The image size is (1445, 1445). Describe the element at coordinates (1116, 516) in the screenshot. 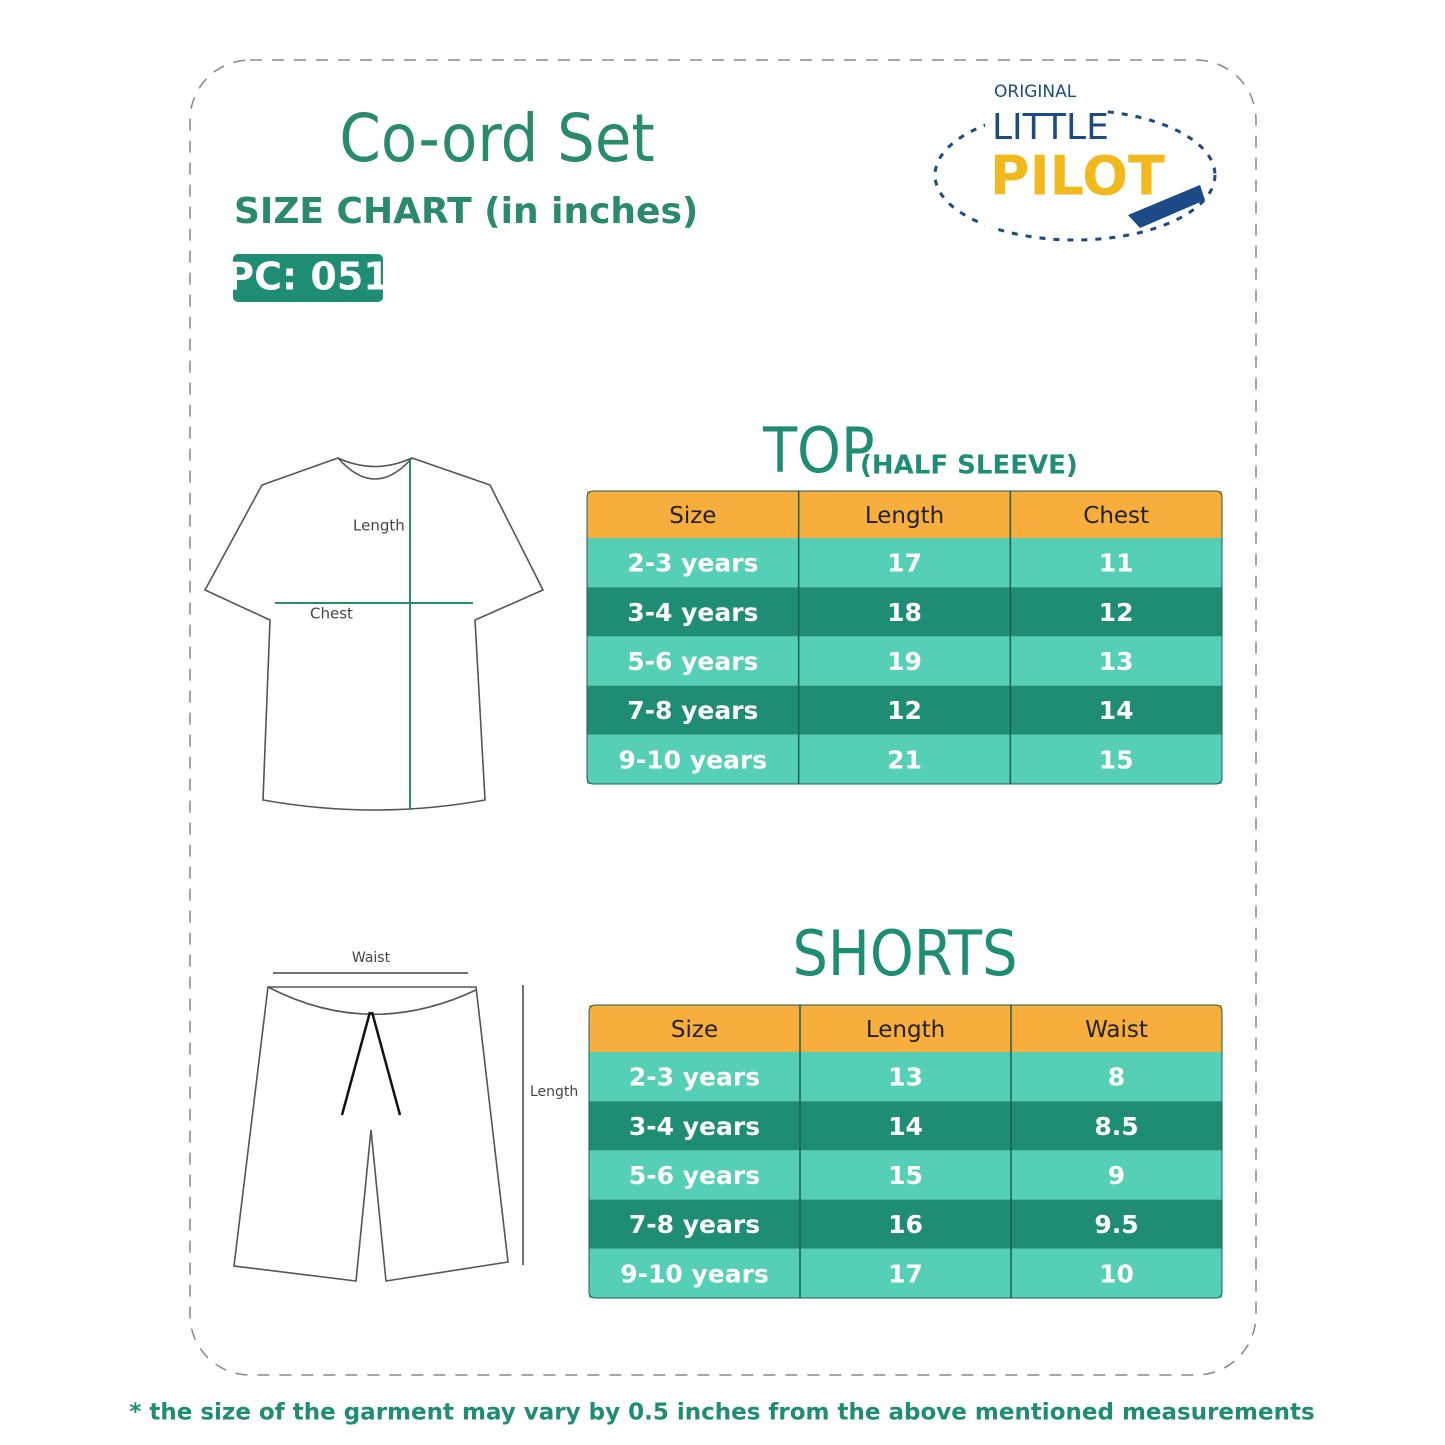

I see `column-header: Chest` at that location.